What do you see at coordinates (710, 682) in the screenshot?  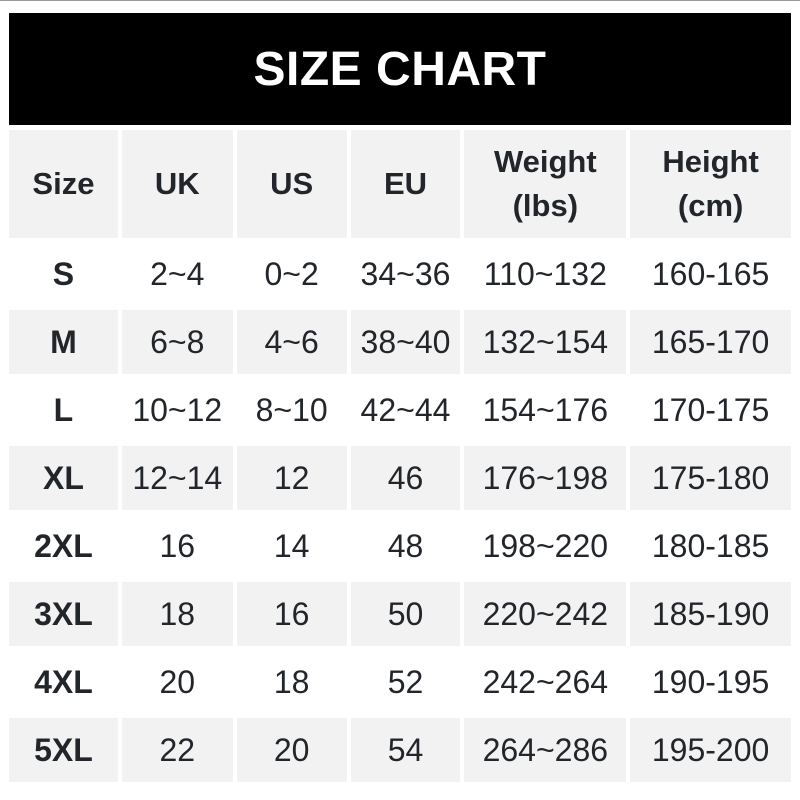 I see `table-cell: 190-195` at bounding box center [710, 682].